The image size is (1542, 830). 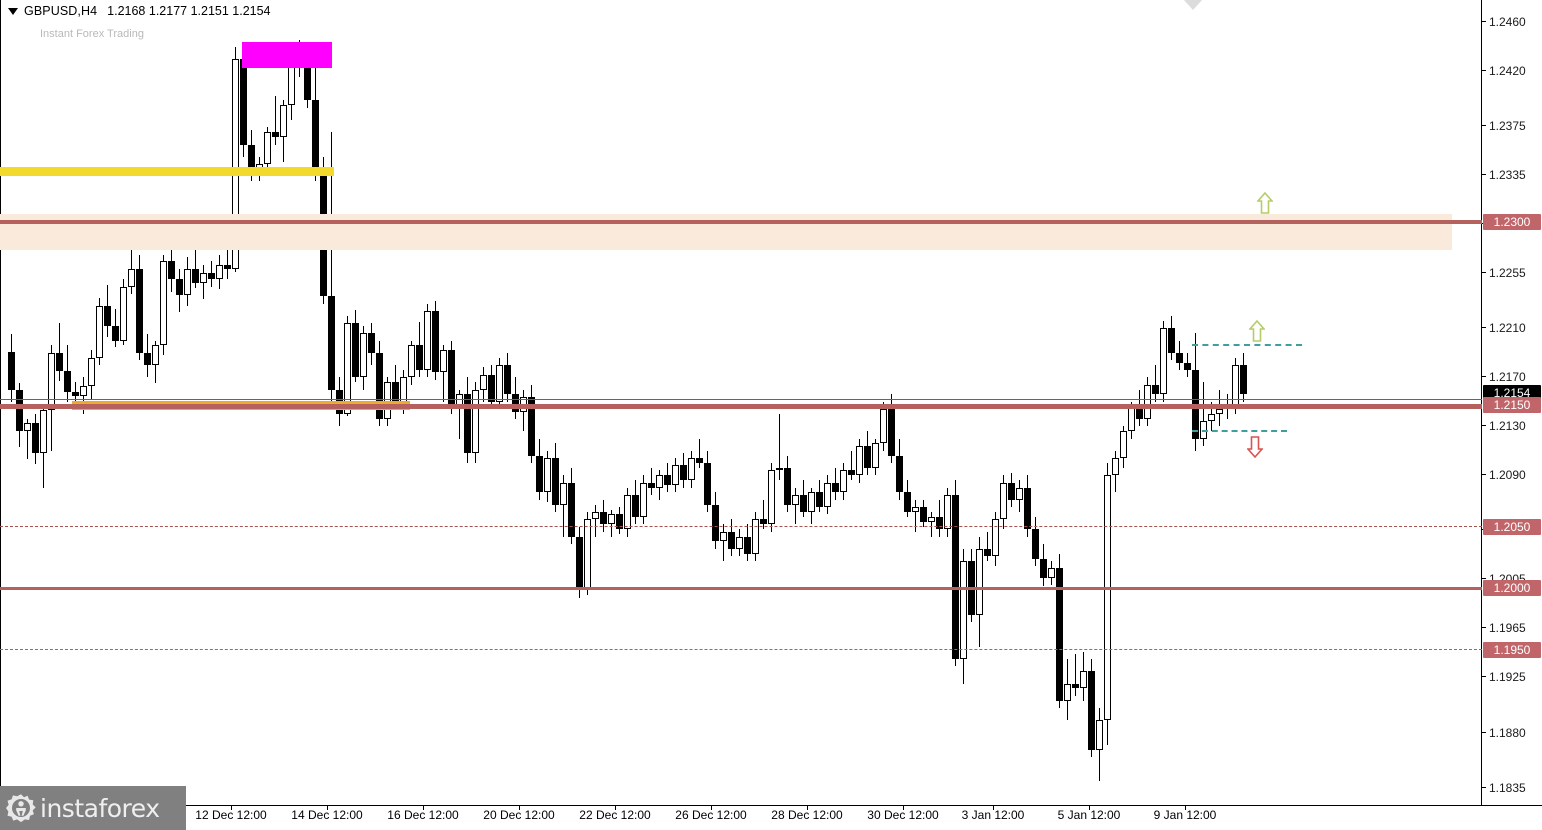 What do you see at coordinates (1512, 588) in the screenshot?
I see `price-level-label: 1.2000` at bounding box center [1512, 588].